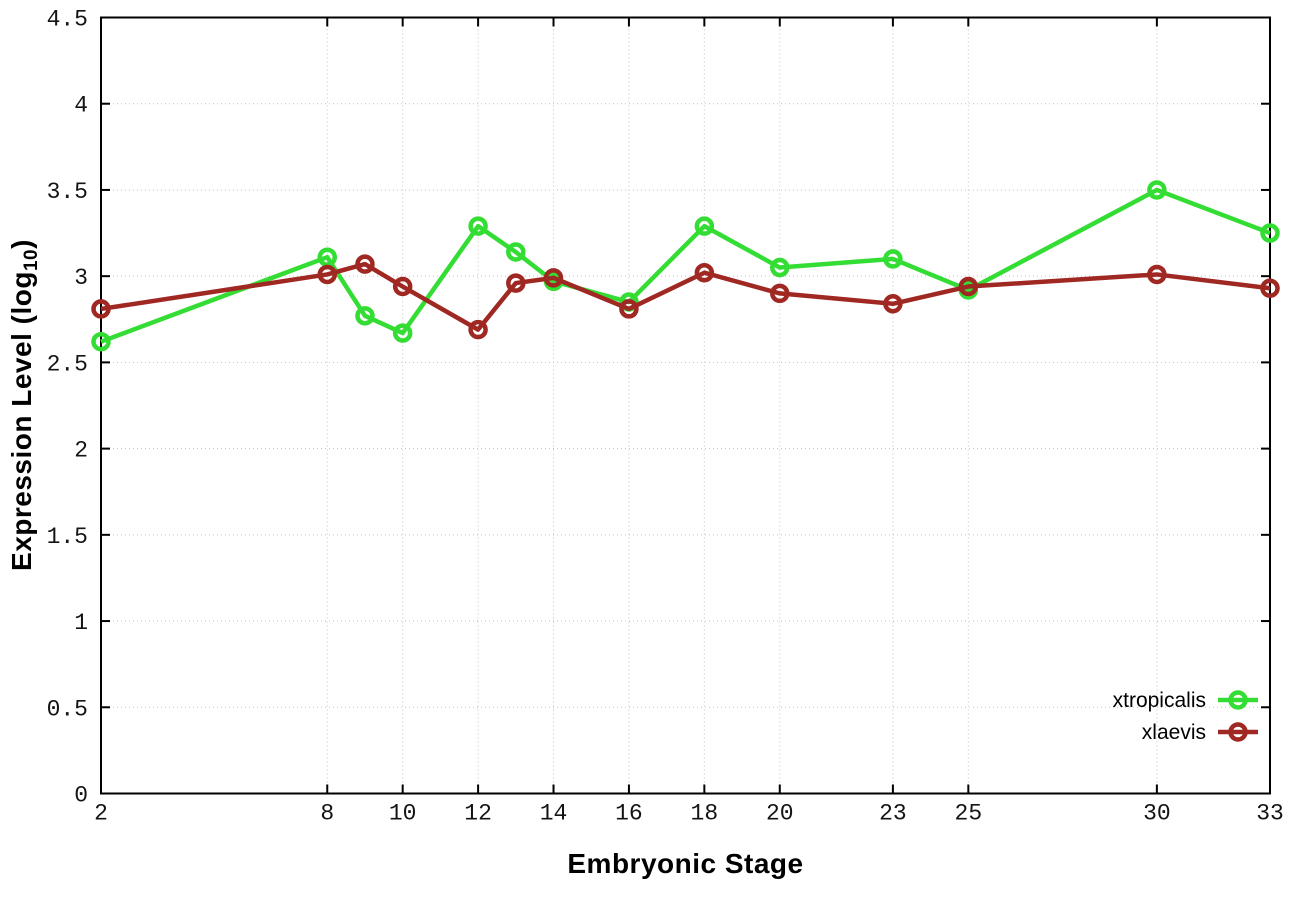 The height and width of the screenshot is (907, 1296). What do you see at coordinates (780, 814) in the screenshot?
I see `x-tick-label: 20` at bounding box center [780, 814].